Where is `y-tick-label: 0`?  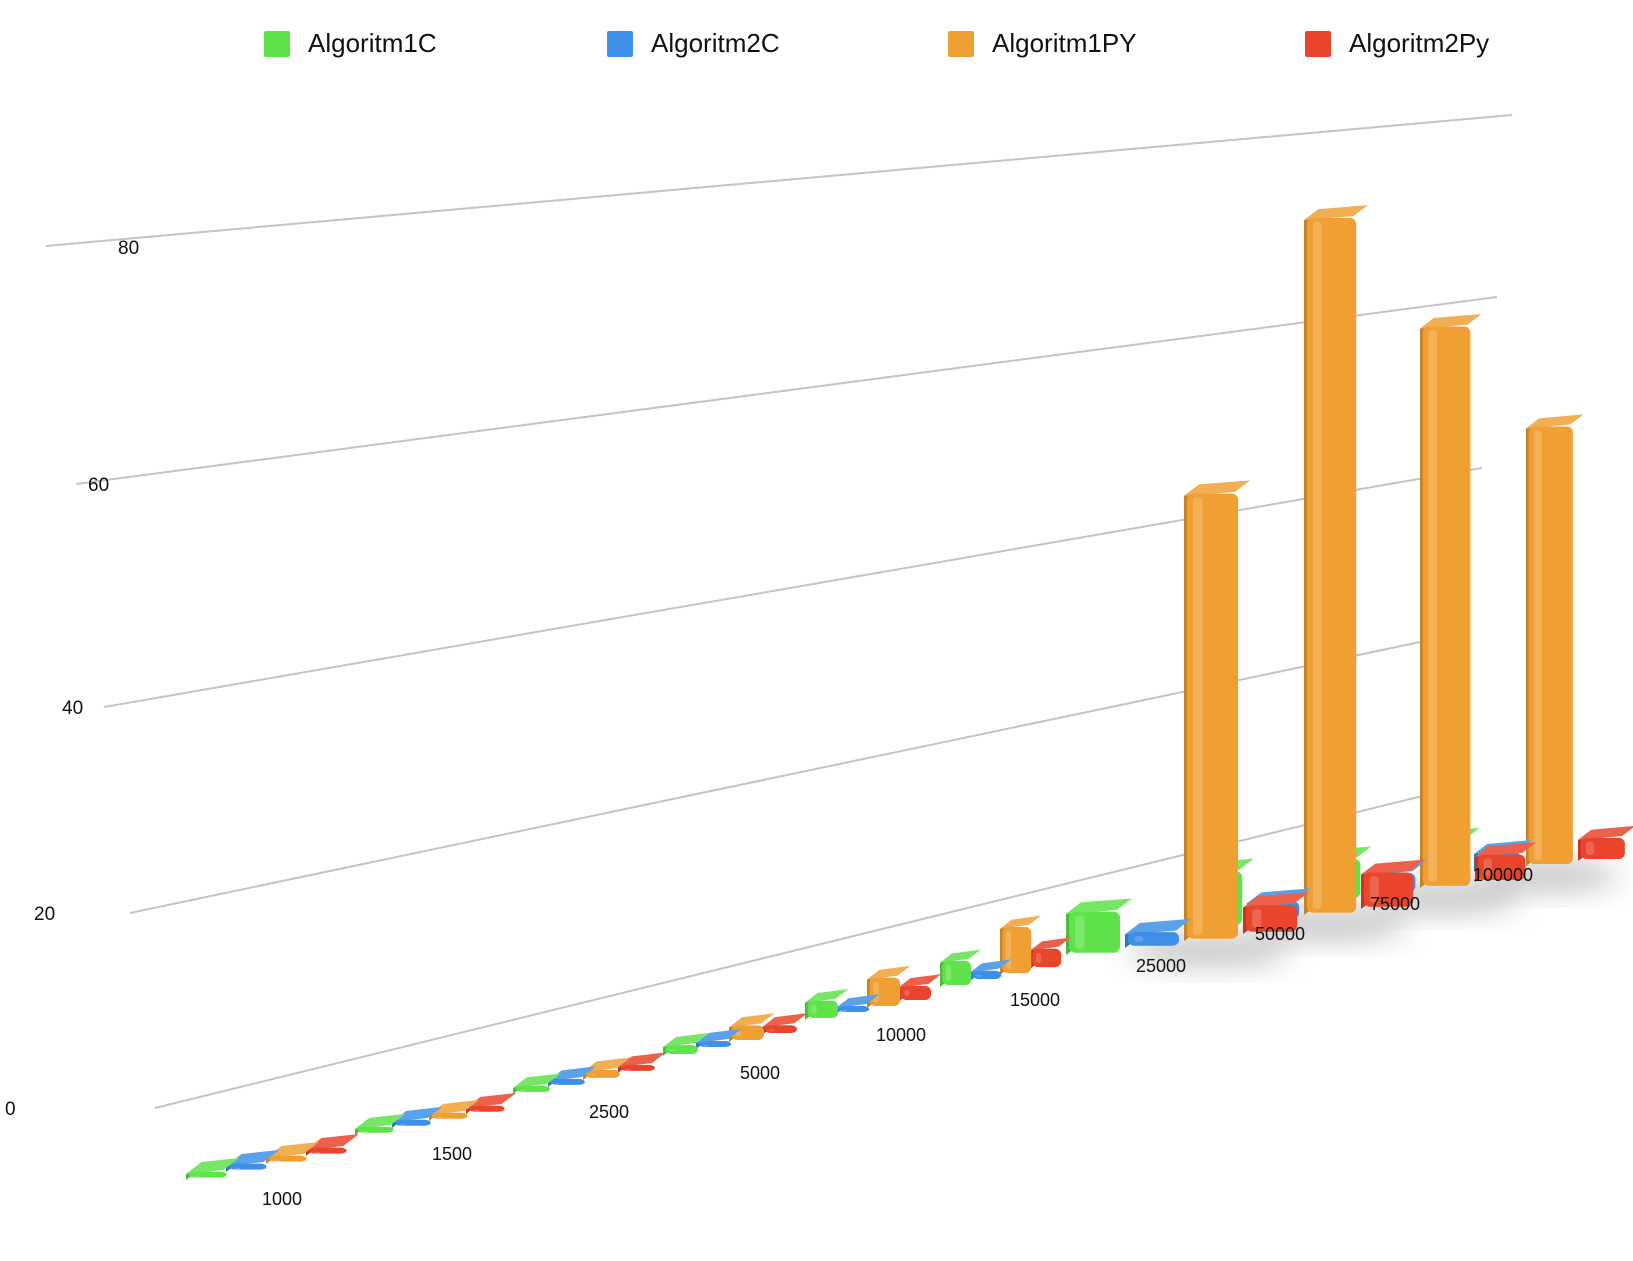 y-tick-label: 0 is located at coordinates (10, 1109).